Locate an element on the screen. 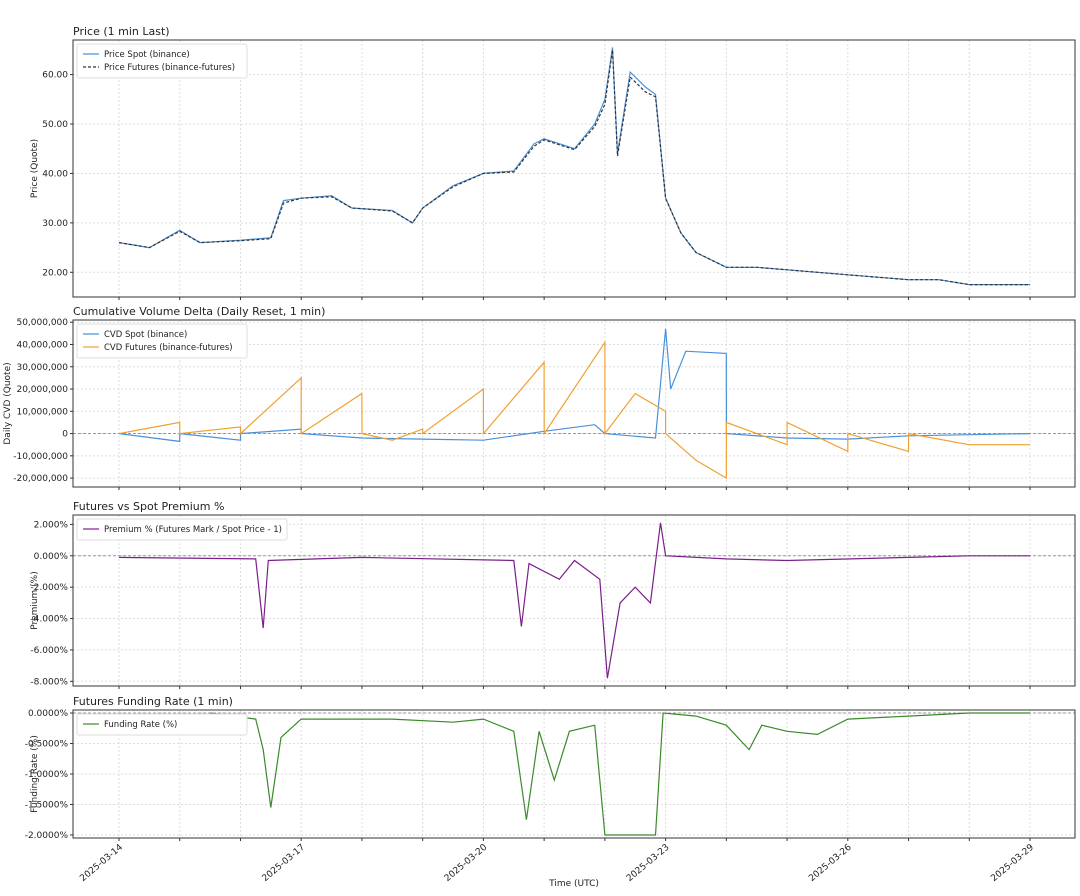 This screenshot has width=1080, height=896. legend-label: Price Spot (binance) is located at coordinates (147, 55).